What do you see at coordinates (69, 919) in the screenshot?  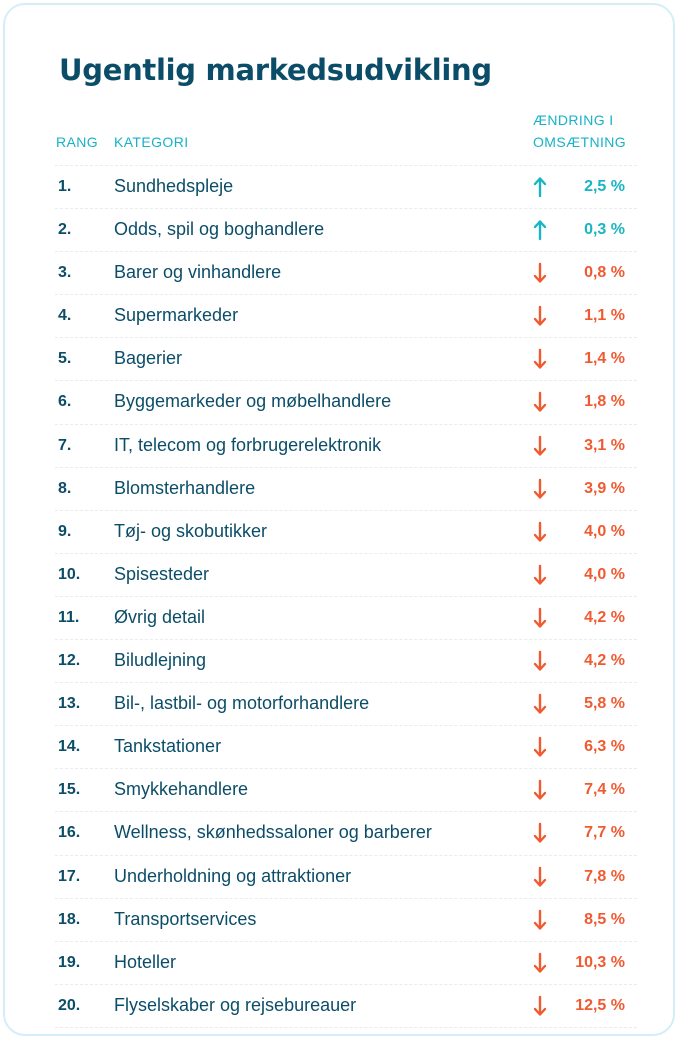 I see `rank-label: 18.` at bounding box center [69, 919].